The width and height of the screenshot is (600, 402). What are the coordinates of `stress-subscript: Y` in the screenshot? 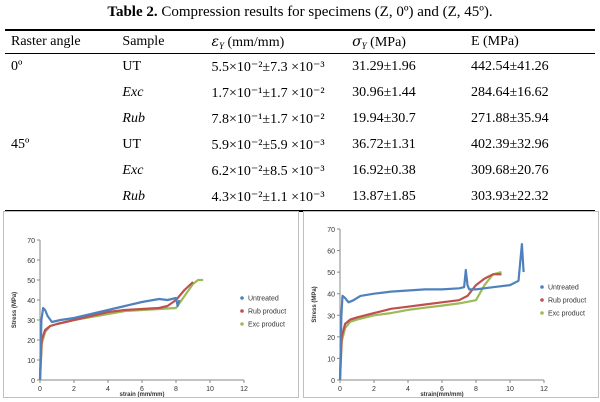 It's located at (364, 45).